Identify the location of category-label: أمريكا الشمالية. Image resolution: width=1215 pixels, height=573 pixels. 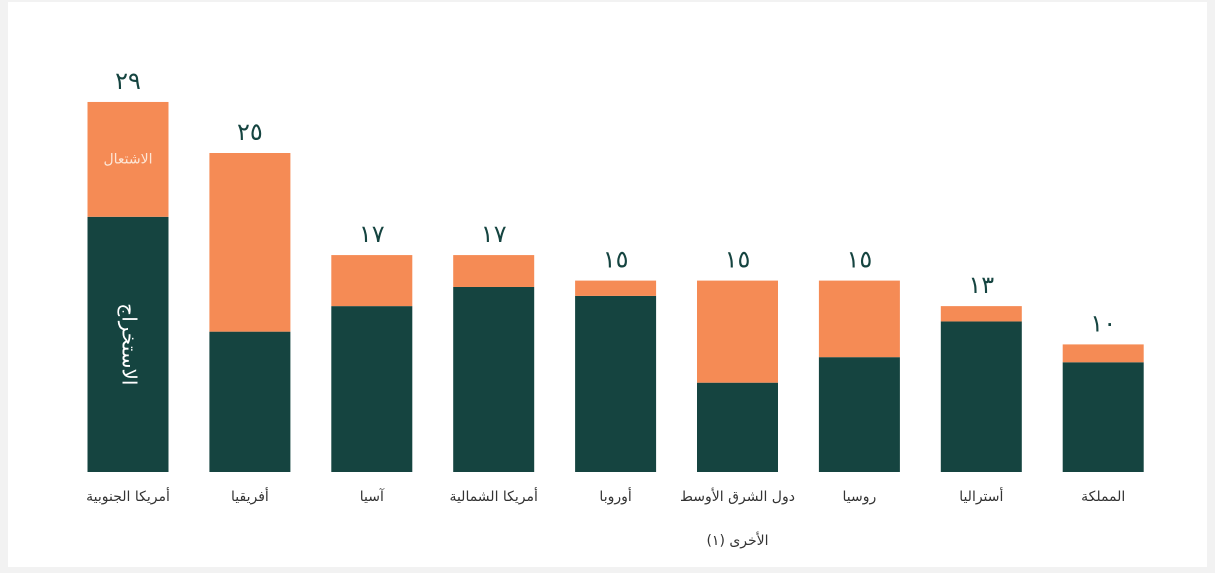
(493, 497).